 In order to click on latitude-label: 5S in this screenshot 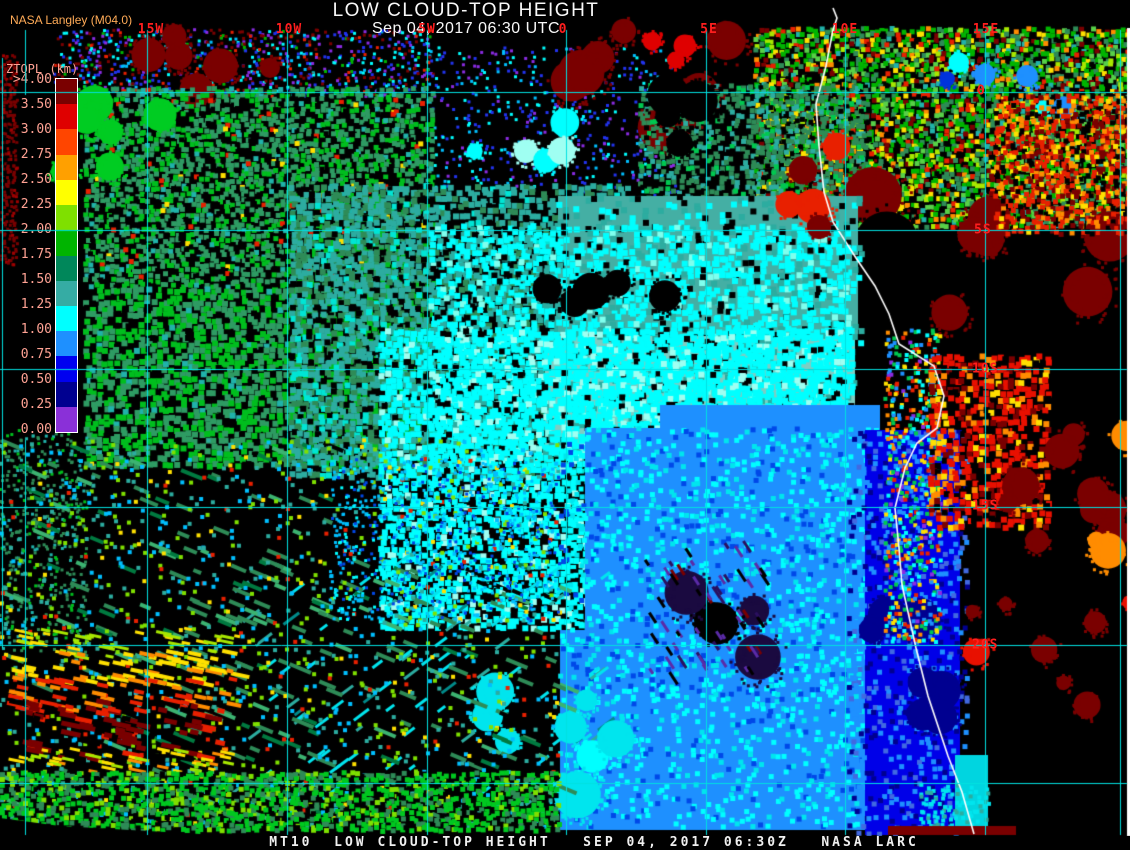, I will do `click(983, 230)`.